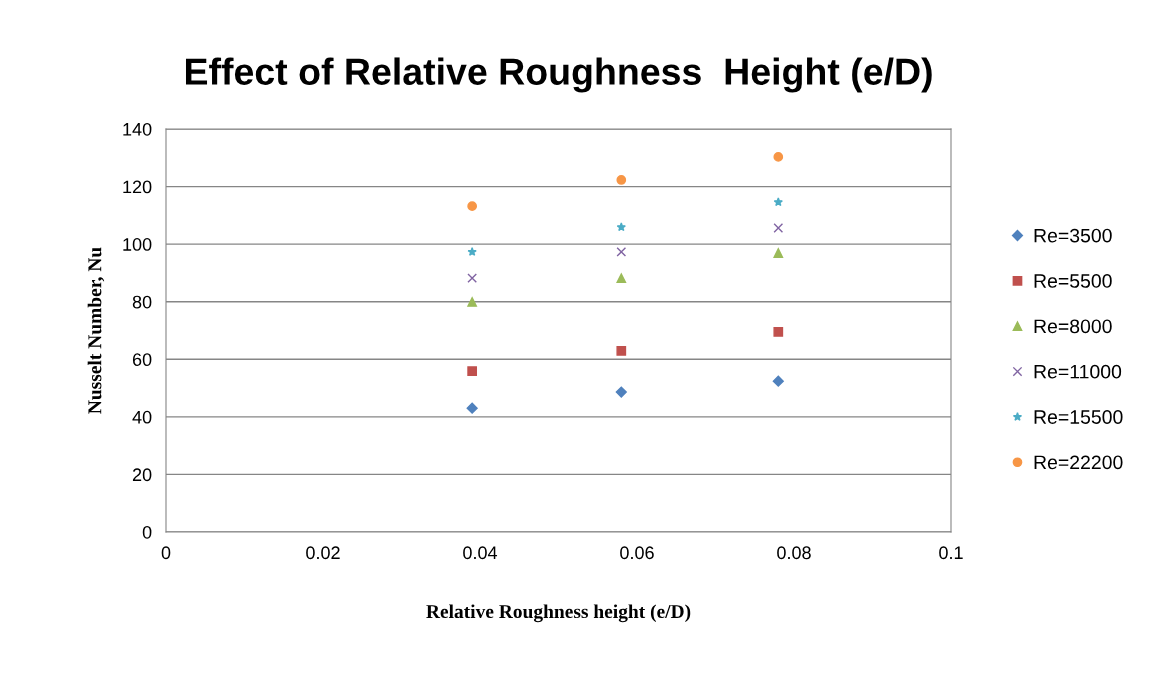  I want to click on x-tick-label: 0.02, so click(323, 553).